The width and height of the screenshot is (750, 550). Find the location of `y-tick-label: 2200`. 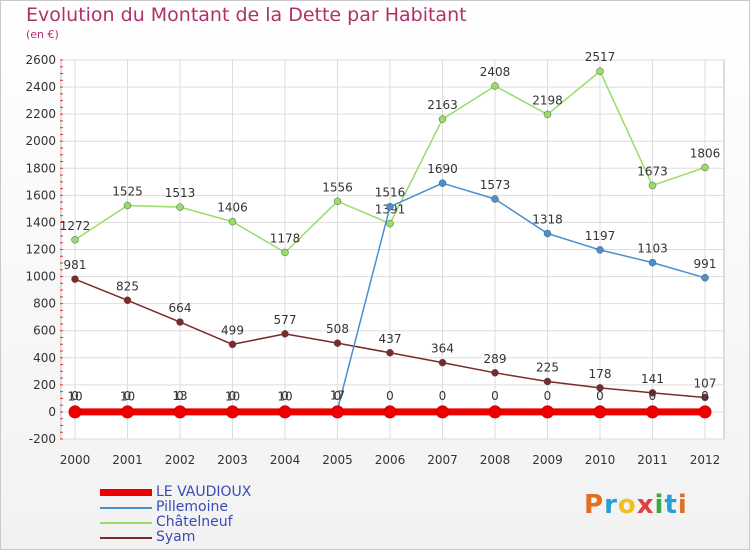

y-tick-label: 2200 is located at coordinates (40, 114).